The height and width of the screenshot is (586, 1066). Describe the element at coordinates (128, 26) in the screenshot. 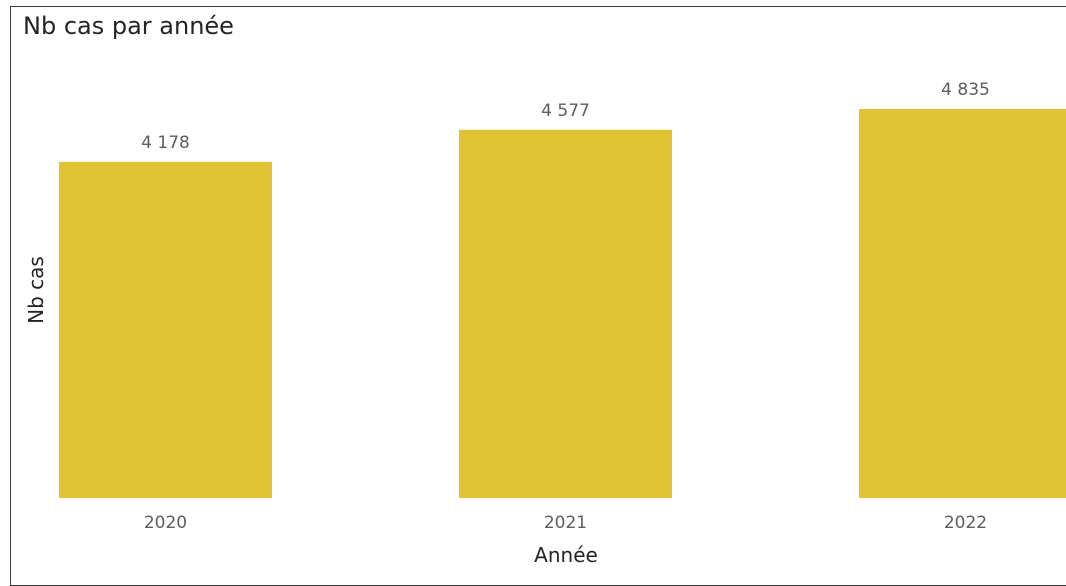

I see `chart-title: Nb cas par année` at that location.